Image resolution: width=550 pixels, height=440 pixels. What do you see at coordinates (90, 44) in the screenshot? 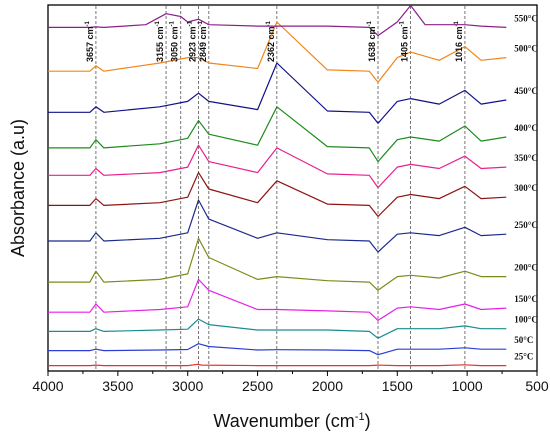
I see `peak-label-value: 3657 cm` at bounding box center [90, 44].